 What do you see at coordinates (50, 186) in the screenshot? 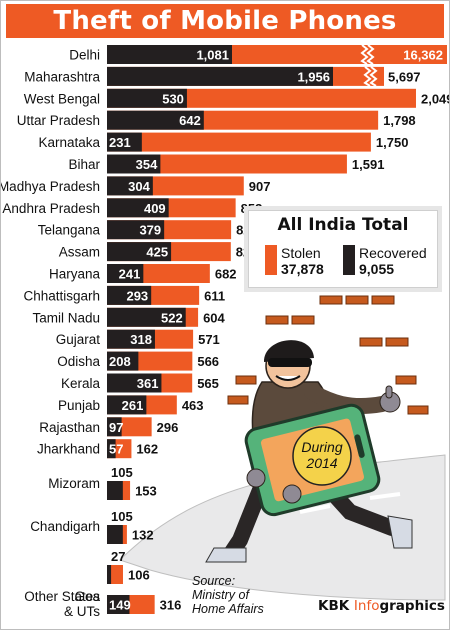
I see `category-label: Madhya Pradesh` at bounding box center [50, 186].